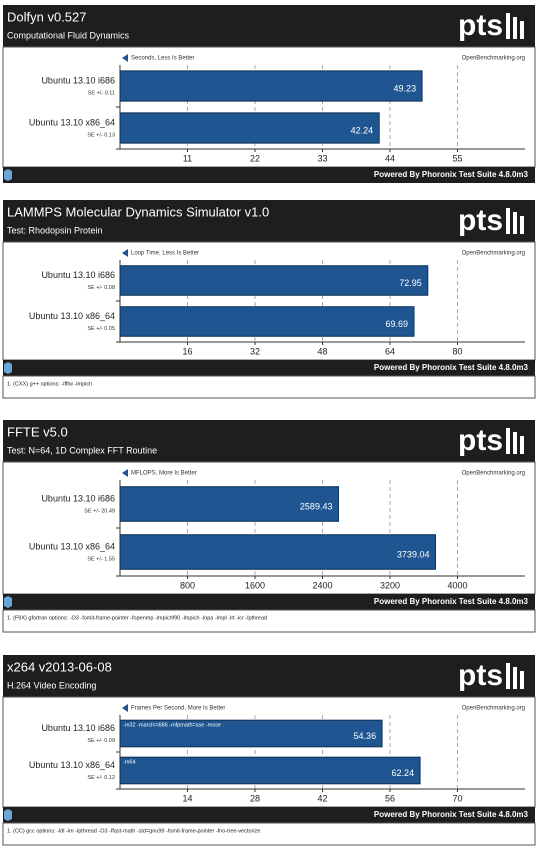 The width and height of the screenshot is (540, 852). Describe the element at coordinates (165, 254) in the screenshot. I see `note: Loop Time, Less Is Better` at that location.